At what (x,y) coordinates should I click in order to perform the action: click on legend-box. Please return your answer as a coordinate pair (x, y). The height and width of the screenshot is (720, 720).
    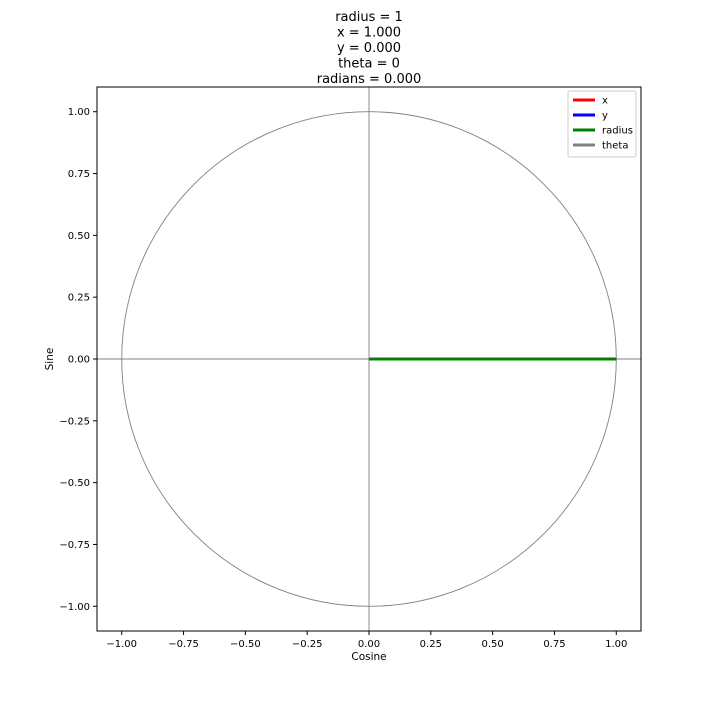
    Looking at the image, I should click on (602, 124).